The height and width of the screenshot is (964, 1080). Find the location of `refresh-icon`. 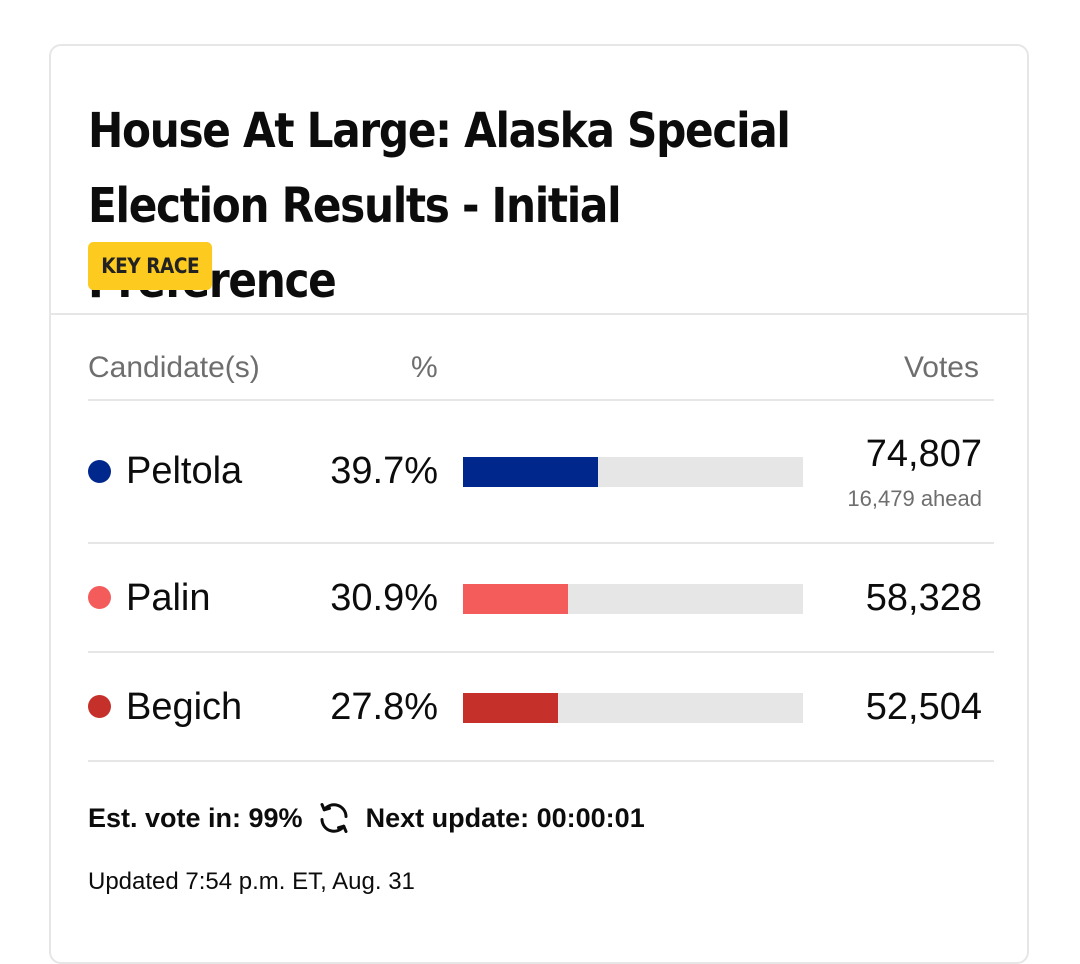

refresh-icon is located at coordinates (334, 817).